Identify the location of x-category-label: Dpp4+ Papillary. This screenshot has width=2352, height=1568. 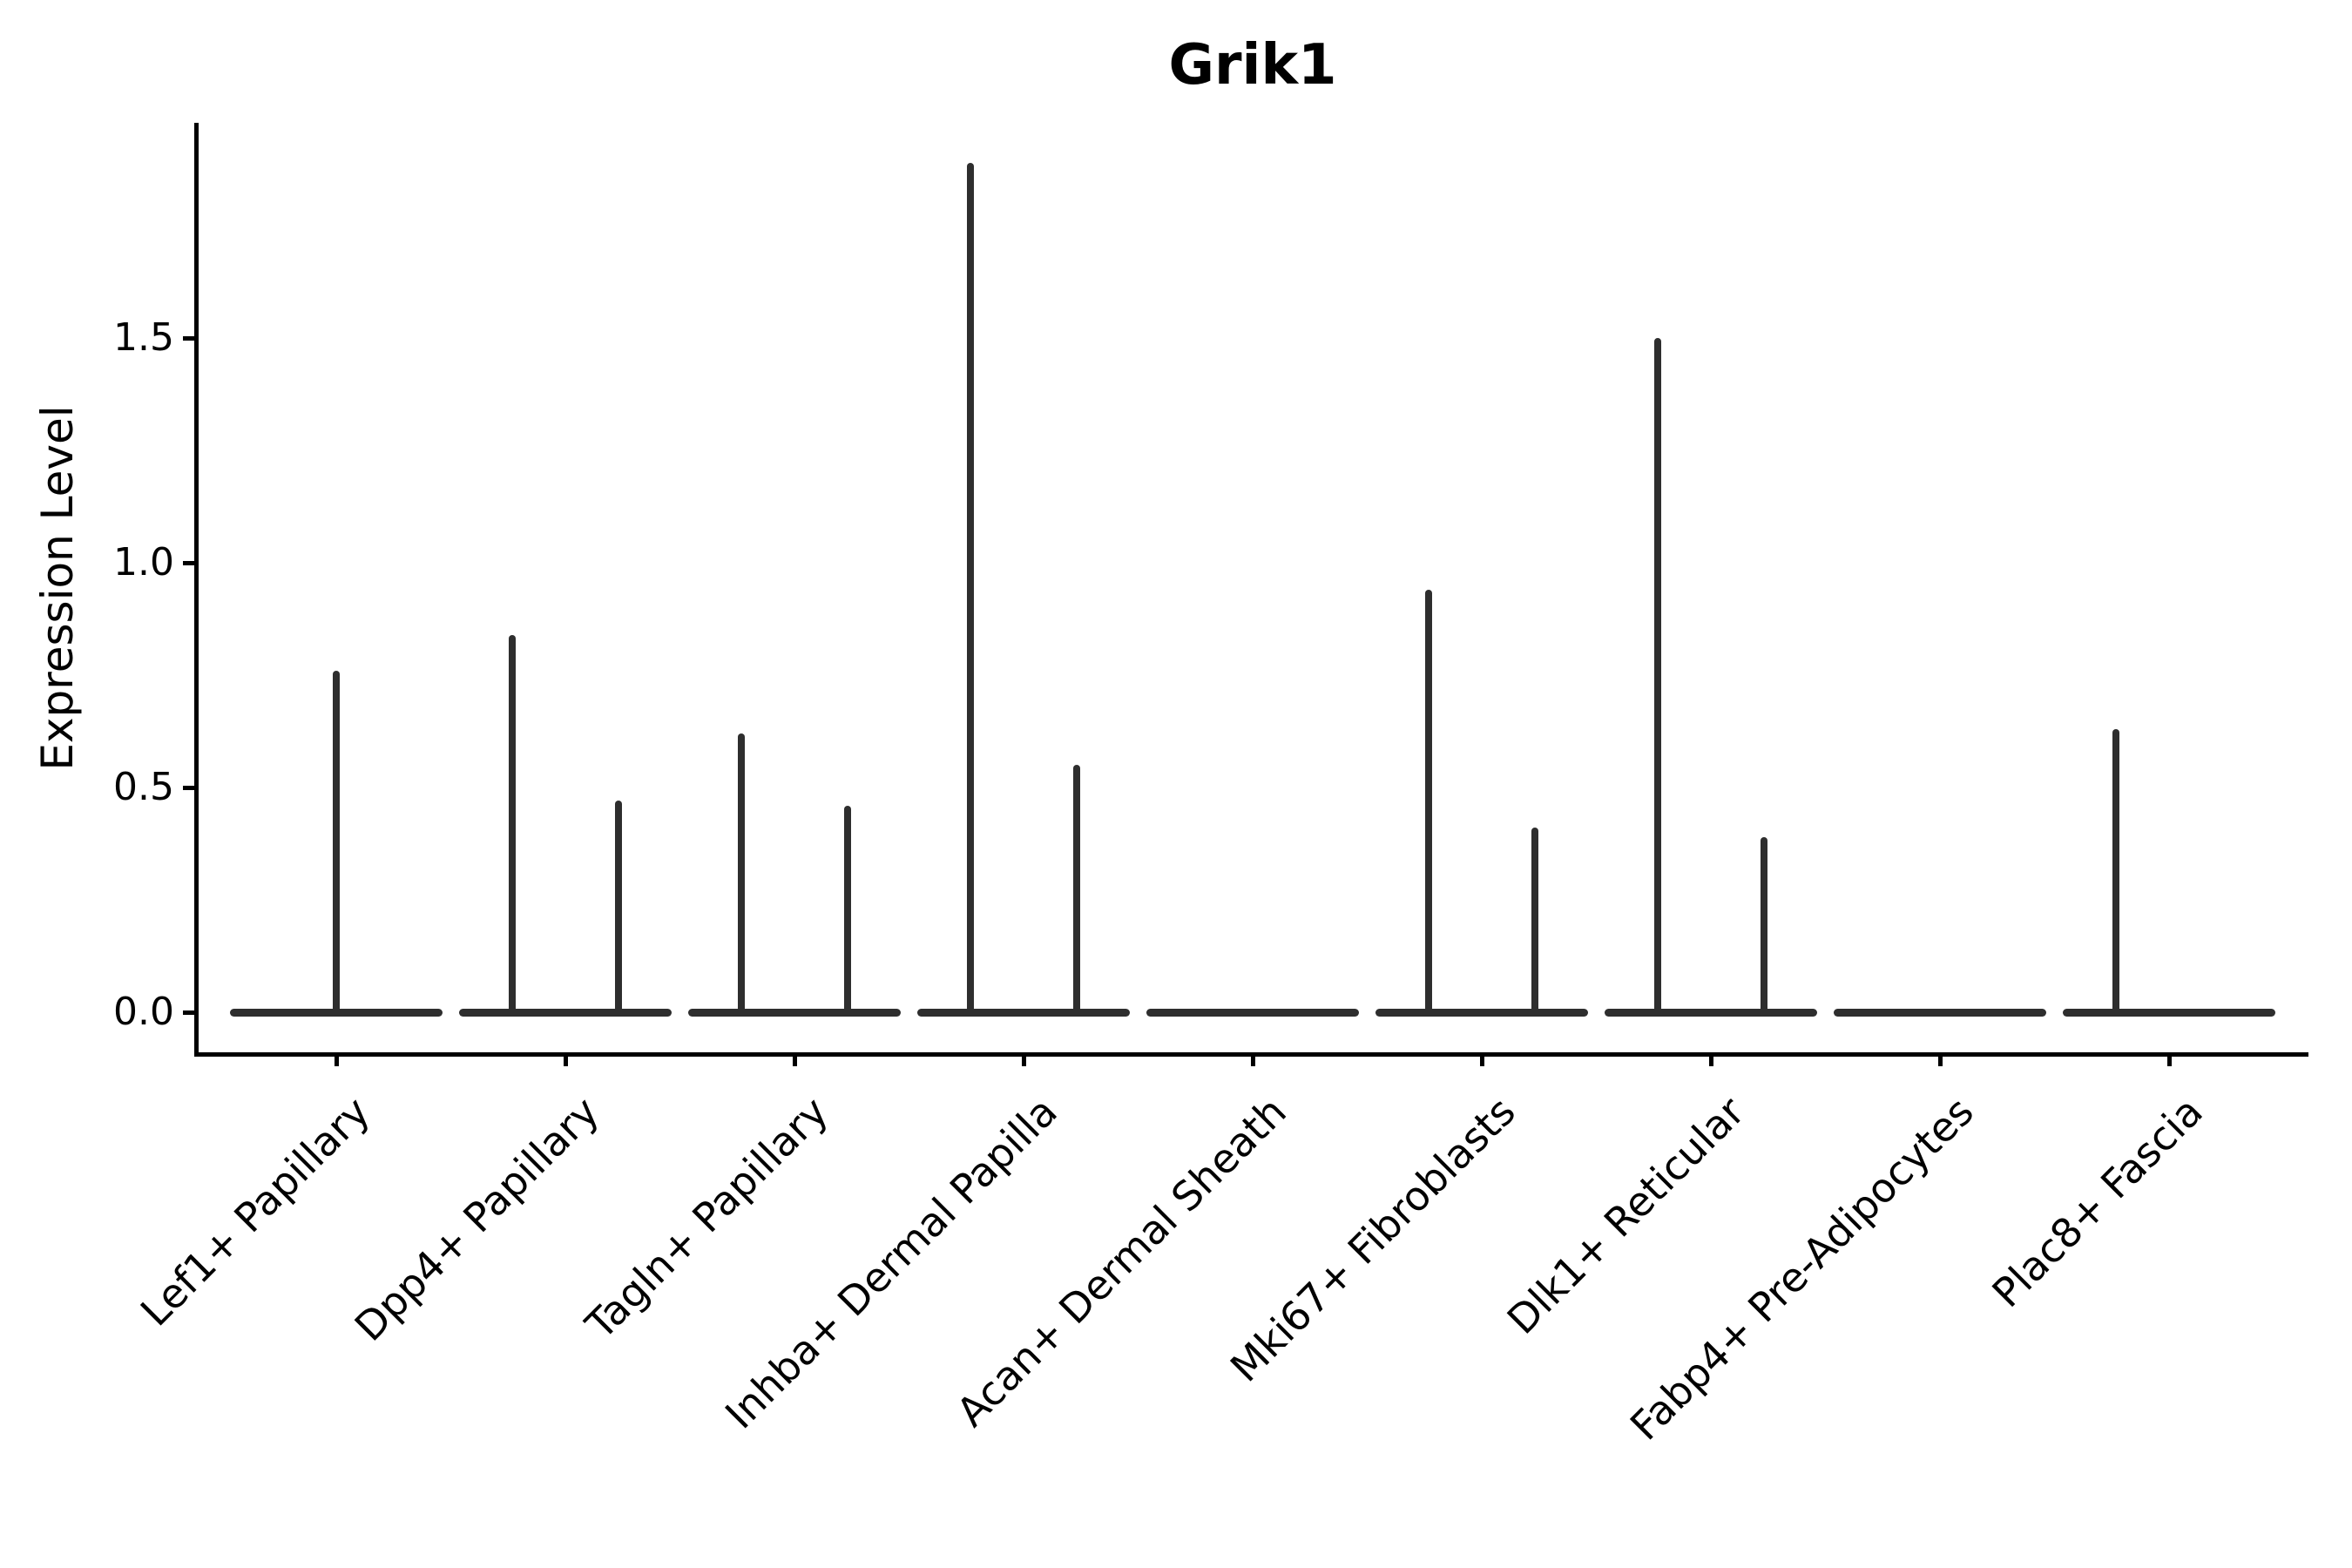
(476, 1218).